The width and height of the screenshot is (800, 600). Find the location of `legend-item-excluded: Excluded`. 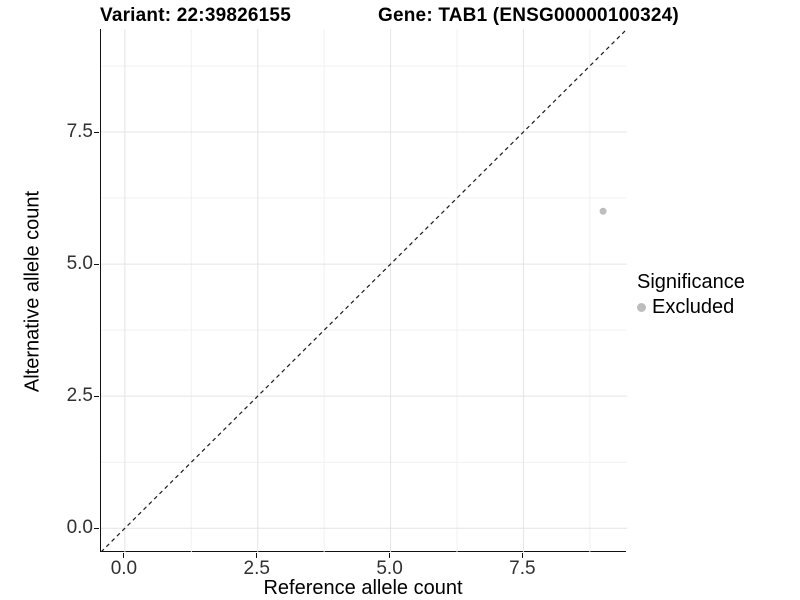

legend-item-excluded: Excluded is located at coordinates (691, 307).